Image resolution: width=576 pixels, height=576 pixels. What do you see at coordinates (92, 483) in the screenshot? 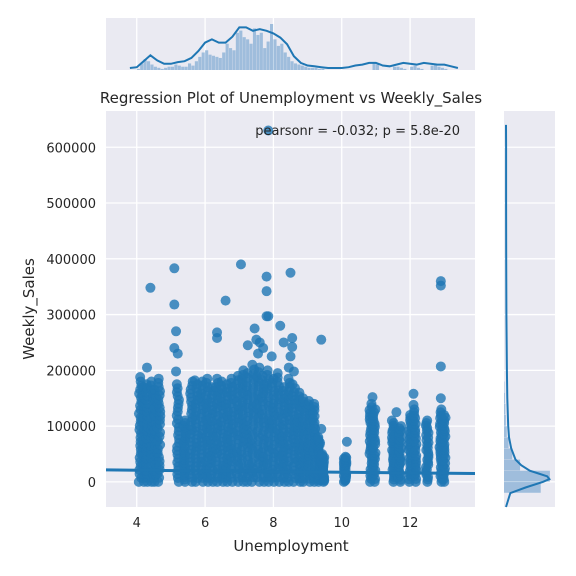
I see `y-tick-label-0: 0` at bounding box center [92, 483].